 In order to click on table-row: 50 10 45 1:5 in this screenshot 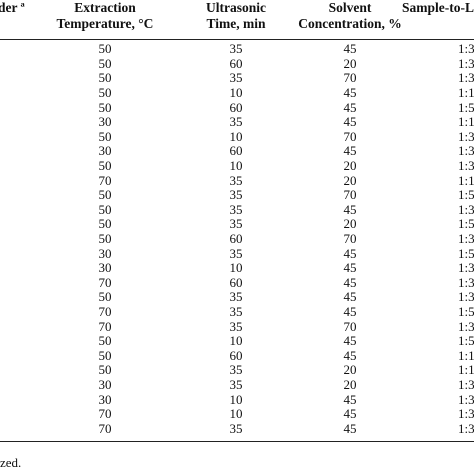, I will do `click(237, 341)`.